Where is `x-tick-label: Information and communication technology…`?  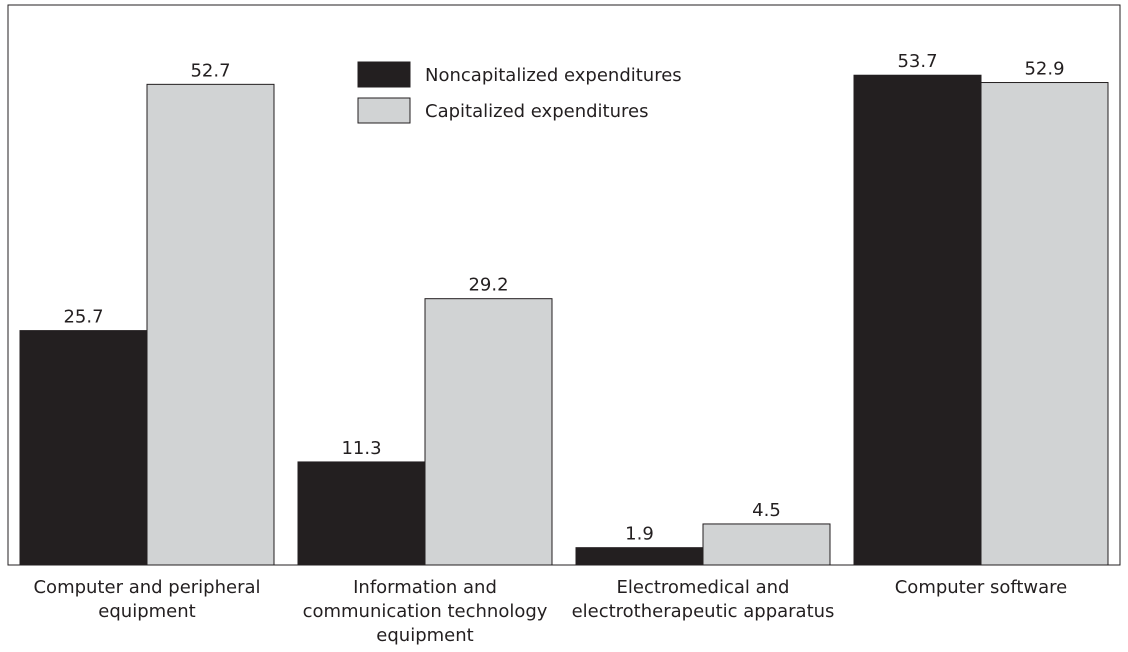
x-tick-label: Information and communication technology… is located at coordinates (425, 611).